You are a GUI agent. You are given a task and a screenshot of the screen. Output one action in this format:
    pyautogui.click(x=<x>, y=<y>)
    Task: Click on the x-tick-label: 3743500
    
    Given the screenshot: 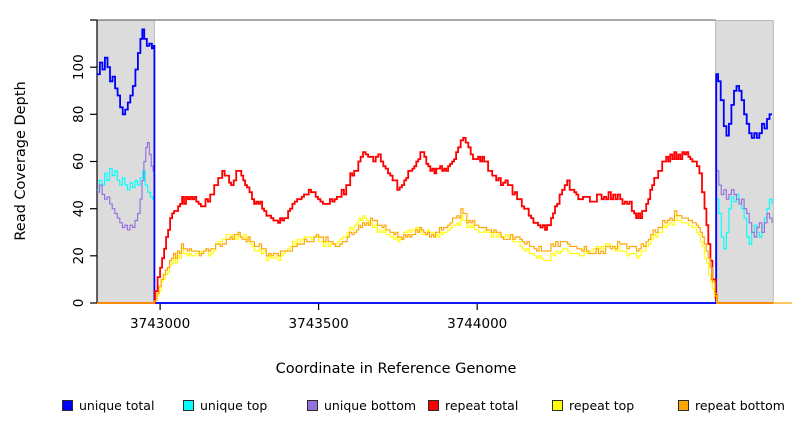 What is the action you would take?
    pyautogui.click(x=319, y=324)
    